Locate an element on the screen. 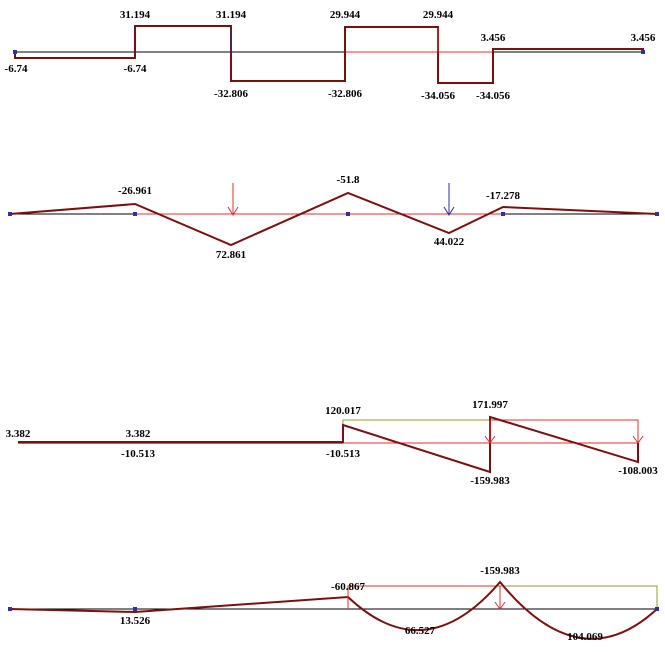  value-label: 66.527 is located at coordinates (420, 631).